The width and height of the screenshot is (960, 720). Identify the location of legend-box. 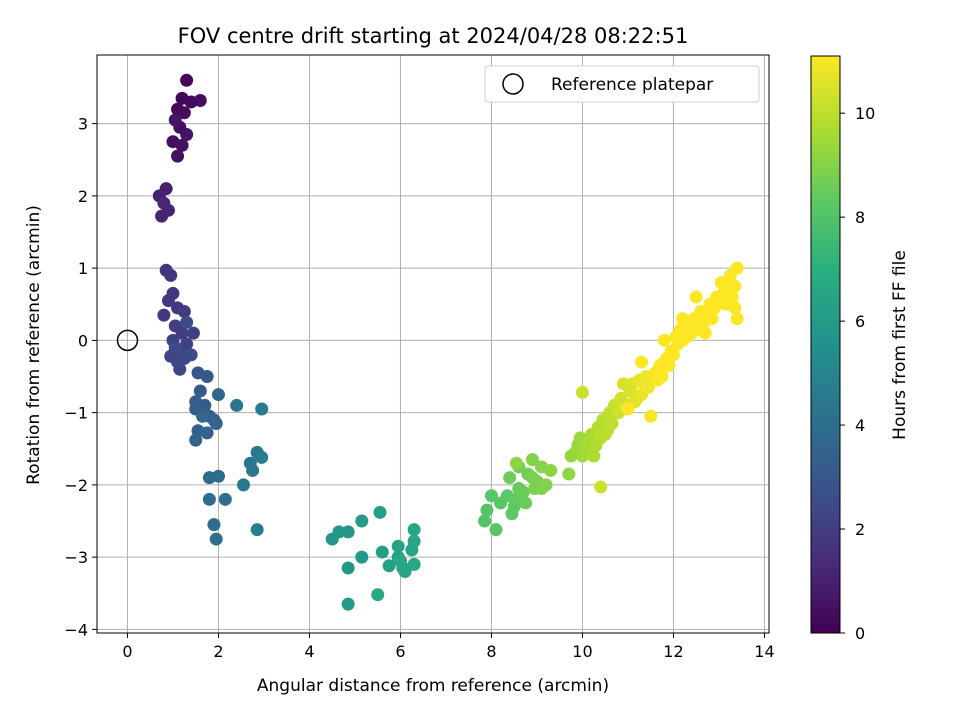
(622, 84).